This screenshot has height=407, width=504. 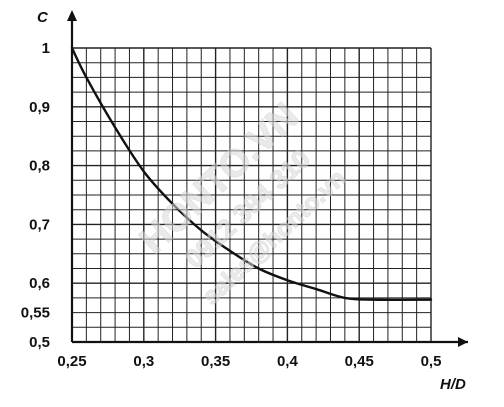 I want to click on y-tick-label: 0,5, so click(x=39, y=342).